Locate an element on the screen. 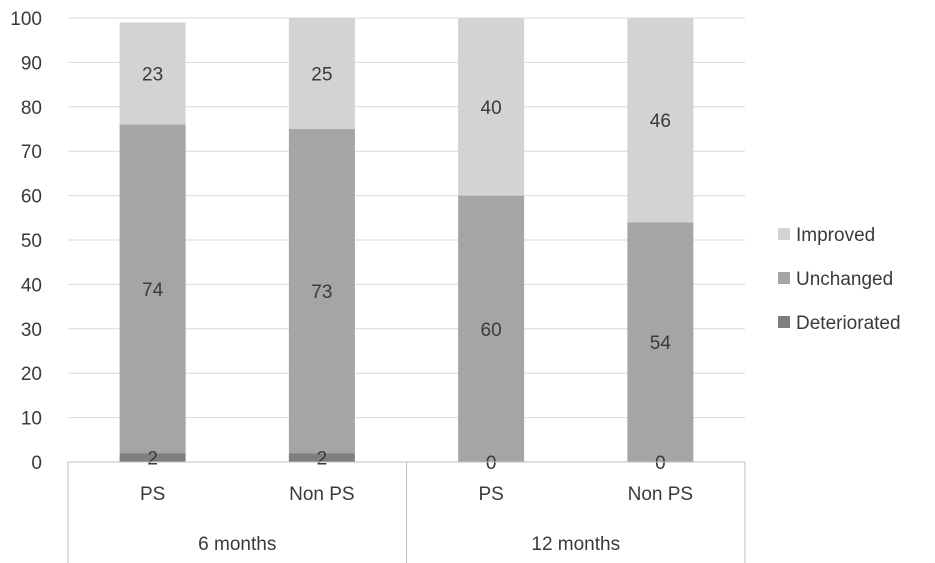 This screenshot has width=935, height=563. data-label: 60 is located at coordinates (491, 330).